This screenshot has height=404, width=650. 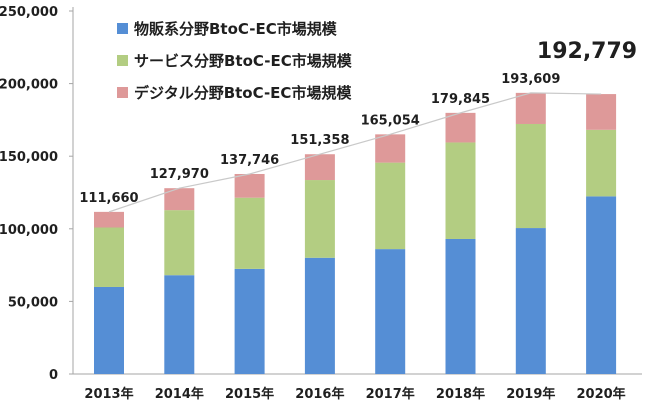 I want to click on legend-label-1: 物販系分野BtoC-EC市場規模, so click(x=236, y=29).